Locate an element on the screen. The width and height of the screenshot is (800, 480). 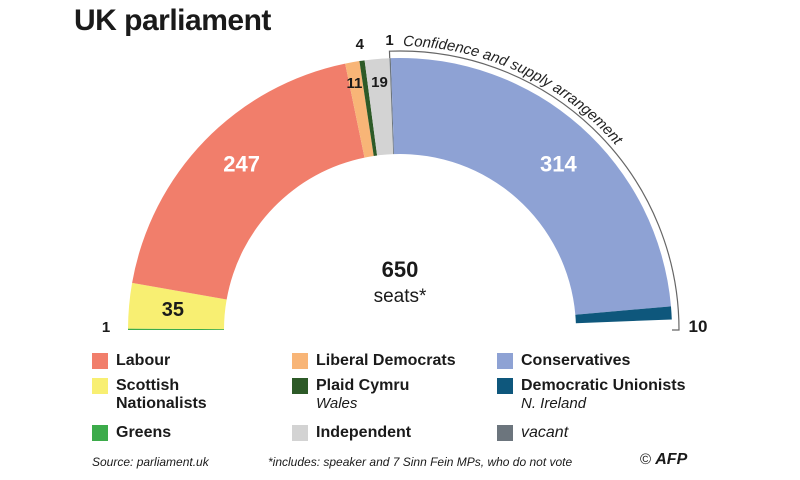
legend-item-plaid-cymru: Plaid Cymru Wales is located at coordinates (350, 395).